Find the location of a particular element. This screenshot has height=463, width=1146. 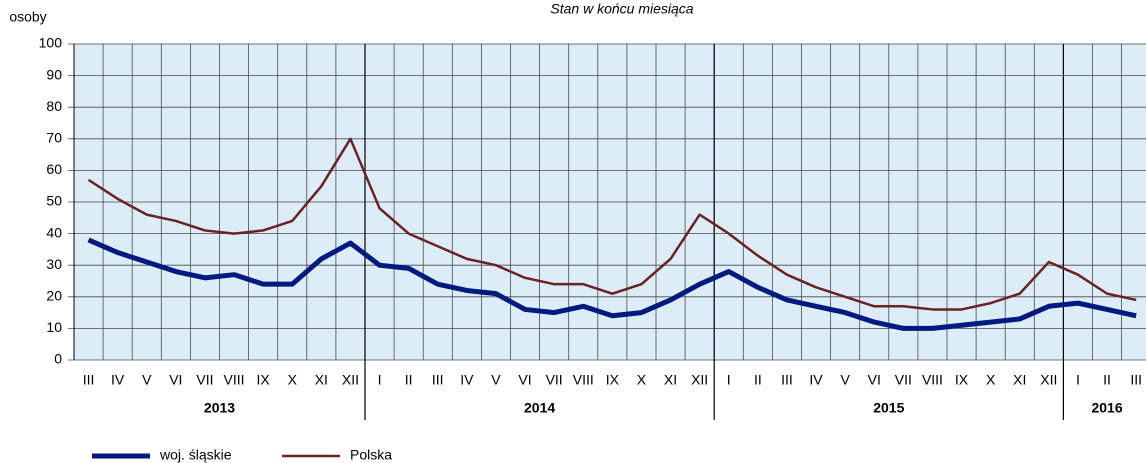

year-label: 2013 is located at coordinates (219, 408).